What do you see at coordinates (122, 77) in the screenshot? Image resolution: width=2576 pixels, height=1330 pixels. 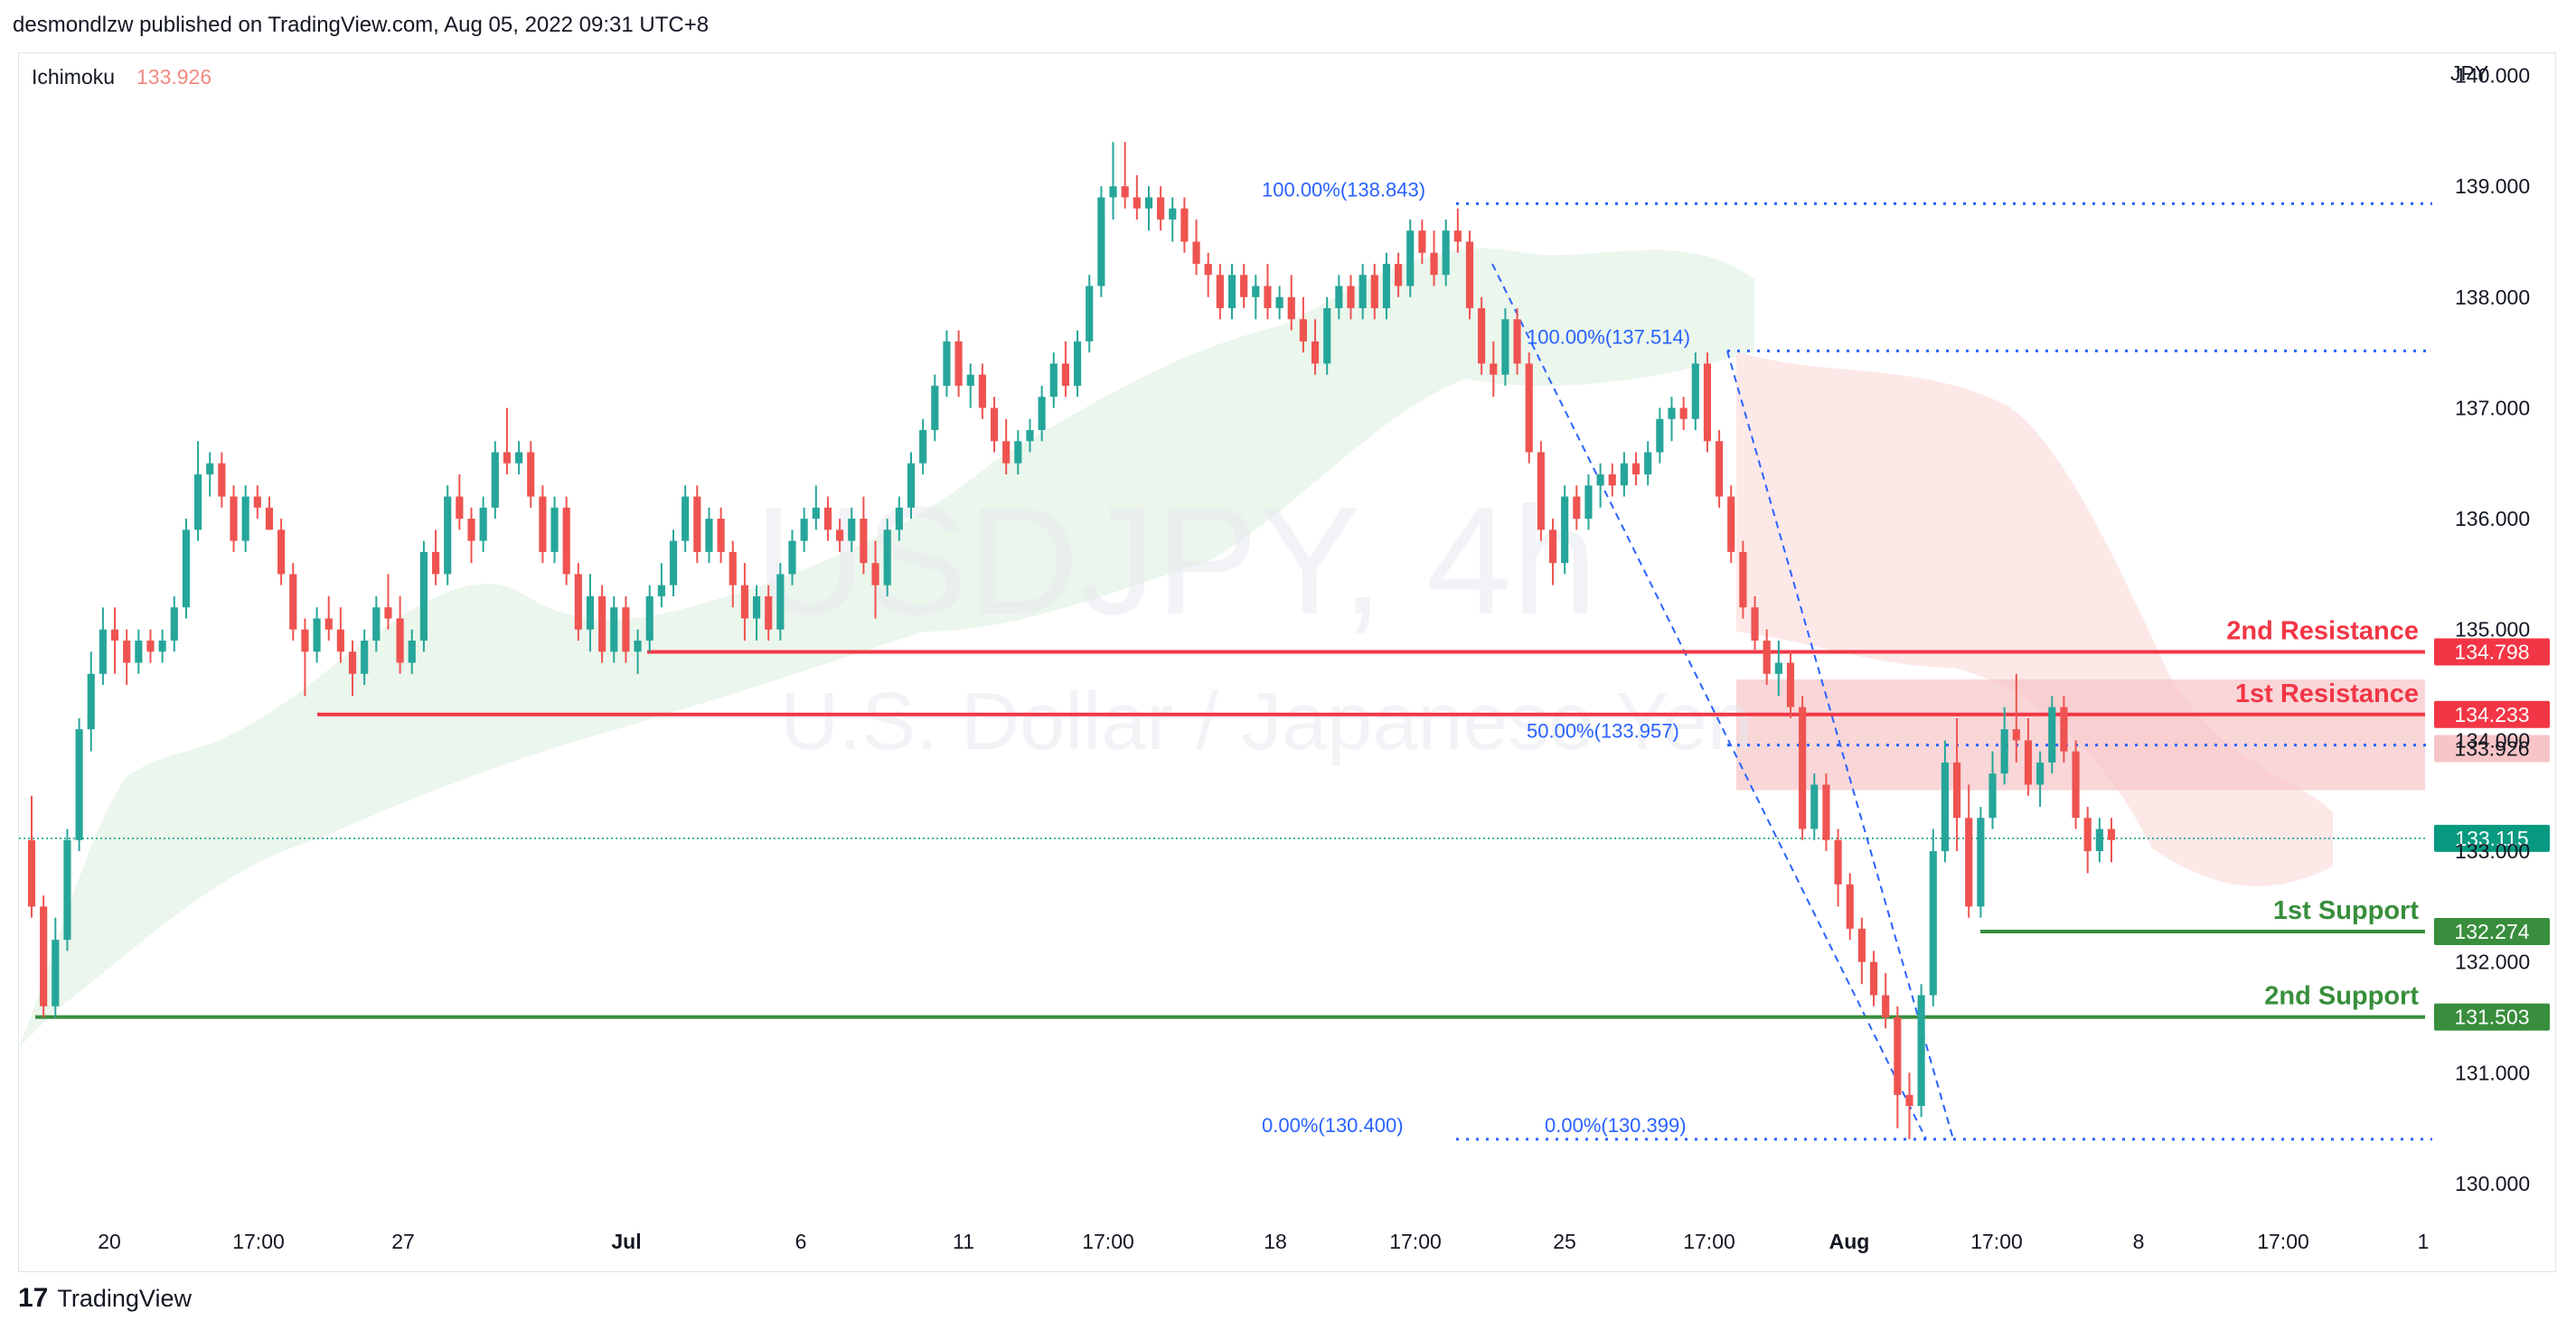 I see `indicator-legend: Ichimoku 133.926` at bounding box center [122, 77].